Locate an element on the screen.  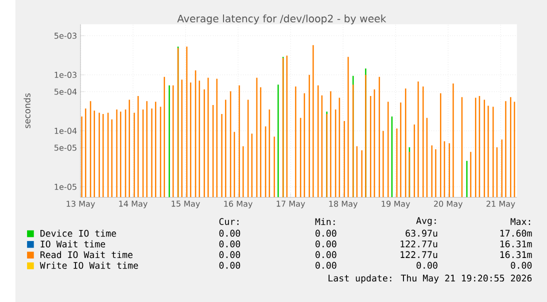
chart-title: Average latency for /dev/loop2 - by week is located at coordinates (281, 19).